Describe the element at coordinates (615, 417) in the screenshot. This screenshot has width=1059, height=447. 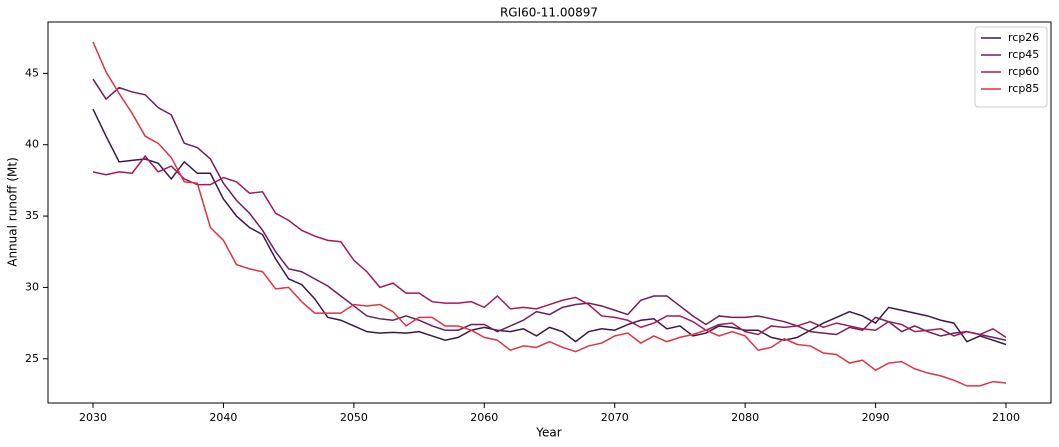
I see `x-tick-label: 2070` at that location.